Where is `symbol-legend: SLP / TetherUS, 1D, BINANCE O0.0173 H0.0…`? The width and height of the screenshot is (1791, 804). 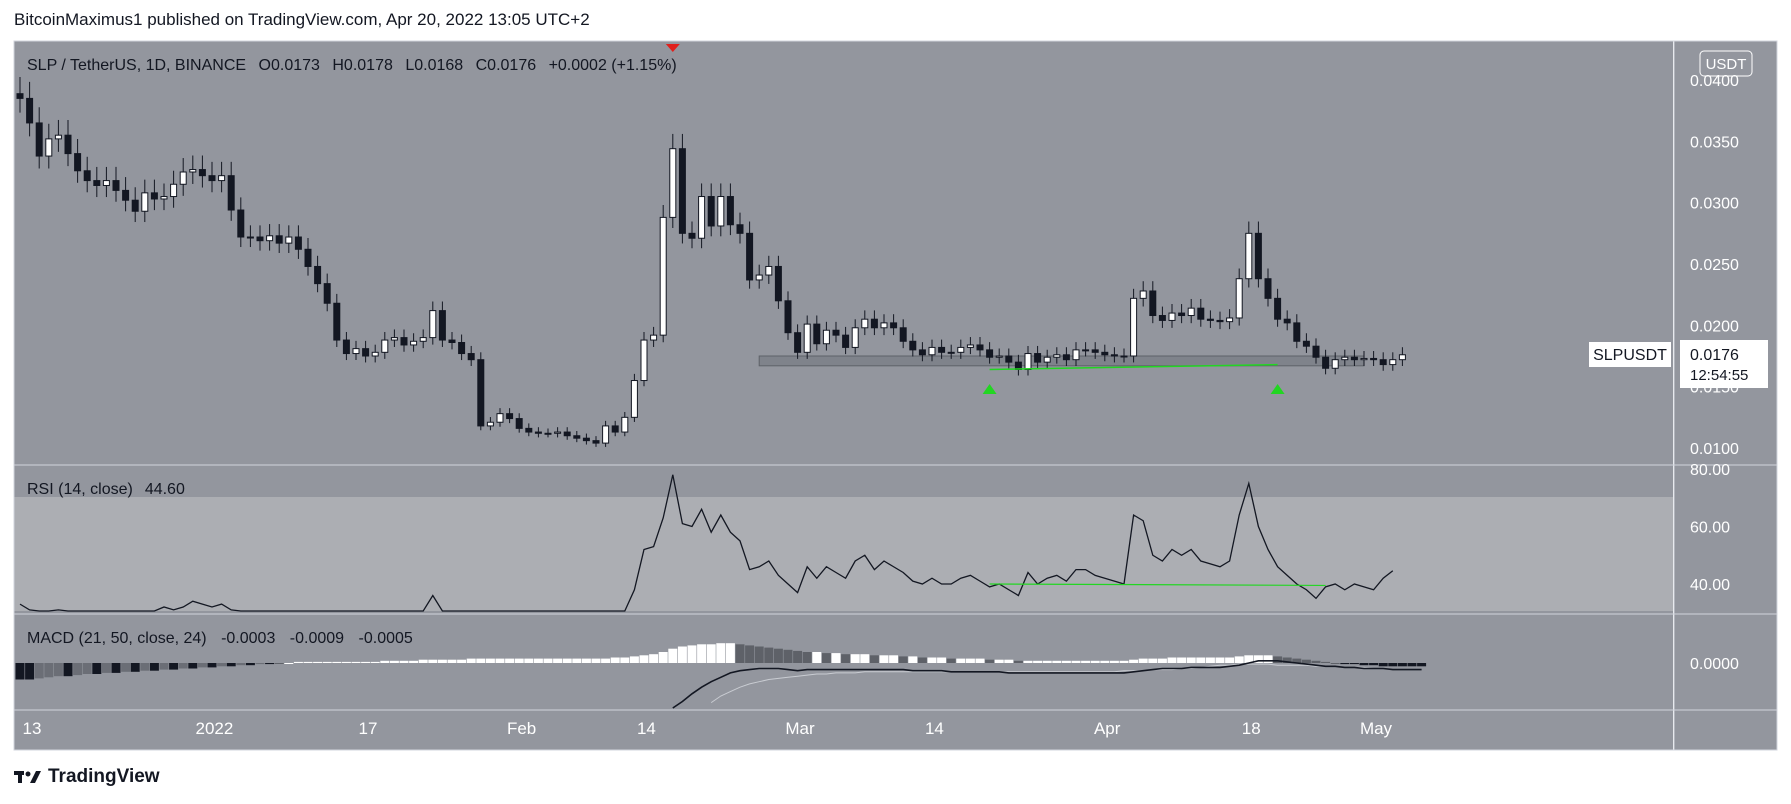 symbol-legend: SLP / TetherUS, 1D, BINANCE O0.0173 H0.0… is located at coordinates (352, 65).